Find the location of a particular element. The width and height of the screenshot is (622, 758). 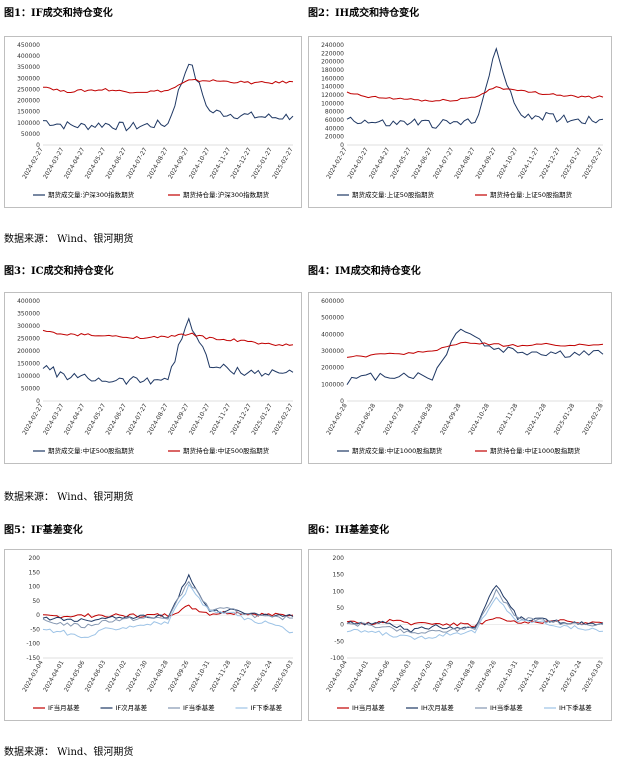

fig1-xtick-3: 2024-05-27 is located at coordinates (96, 163).